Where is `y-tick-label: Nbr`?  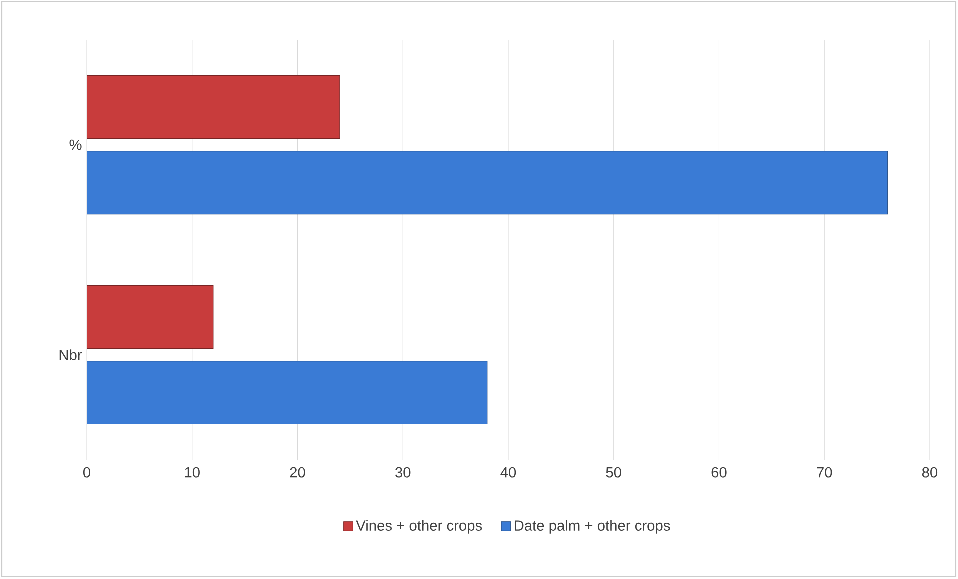 y-tick-label: Nbr is located at coordinates (71, 355).